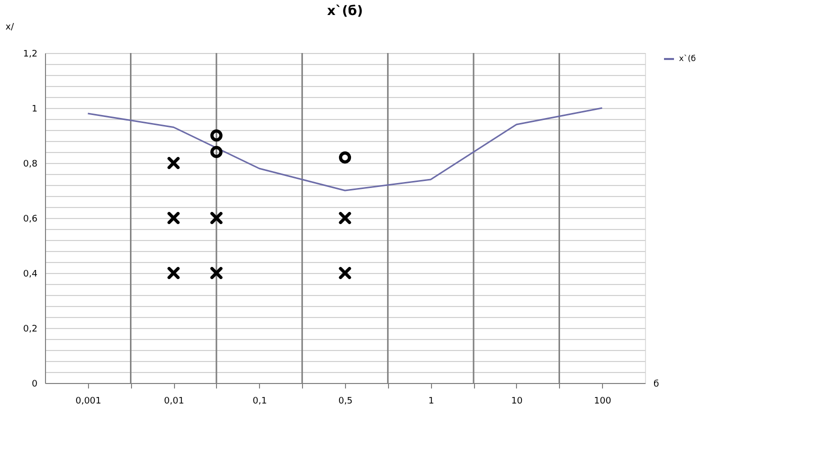 This screenshot has height=466, width=818. I want to click on y-tick-label: 0,8, so click(30, 165).